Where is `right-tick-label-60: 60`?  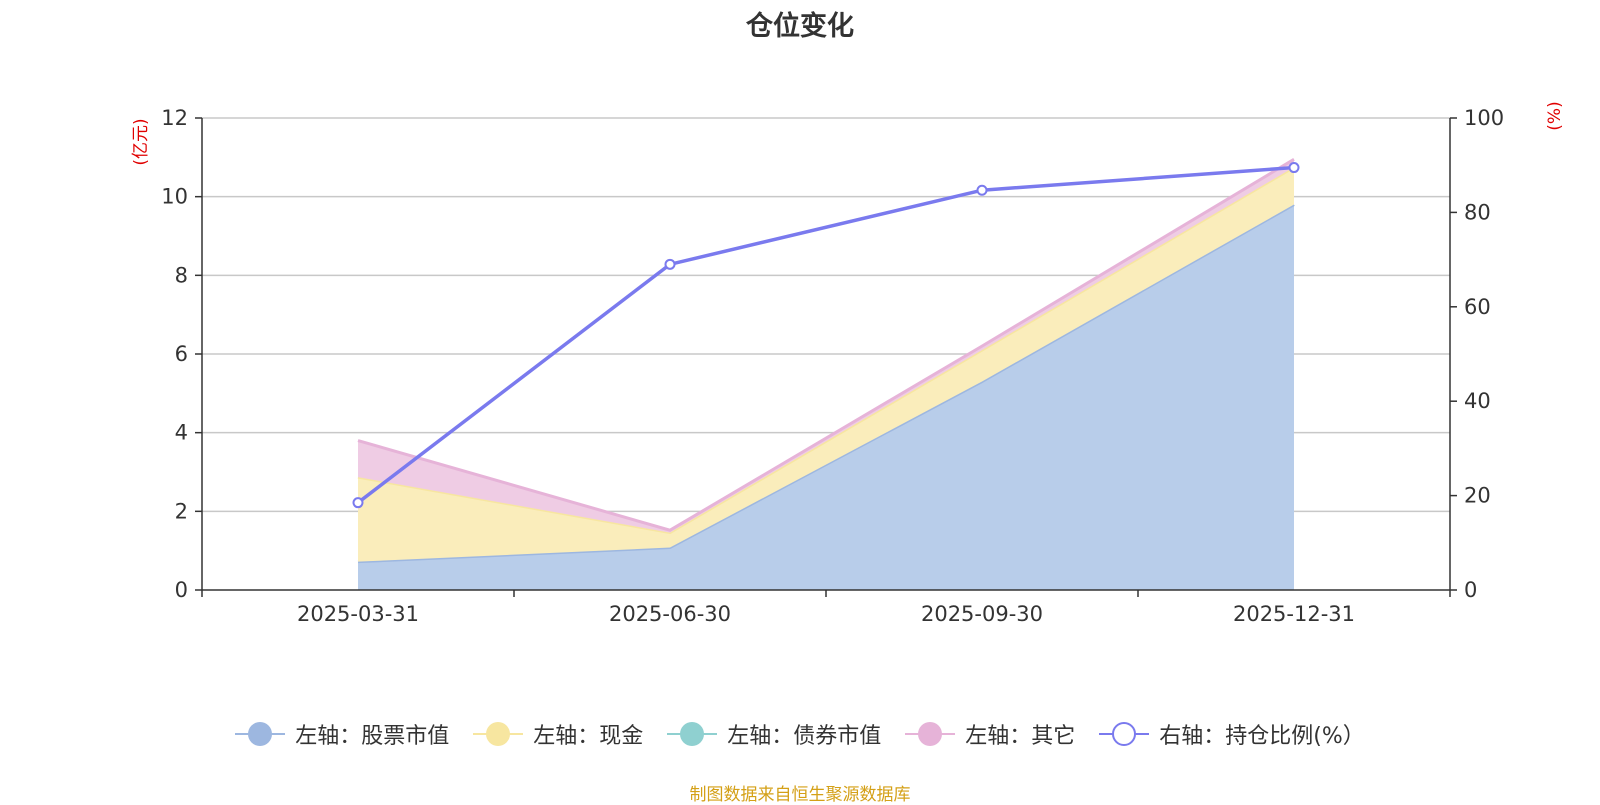 right-tick-label-60: 60 is located at coordinates (1477, 307).